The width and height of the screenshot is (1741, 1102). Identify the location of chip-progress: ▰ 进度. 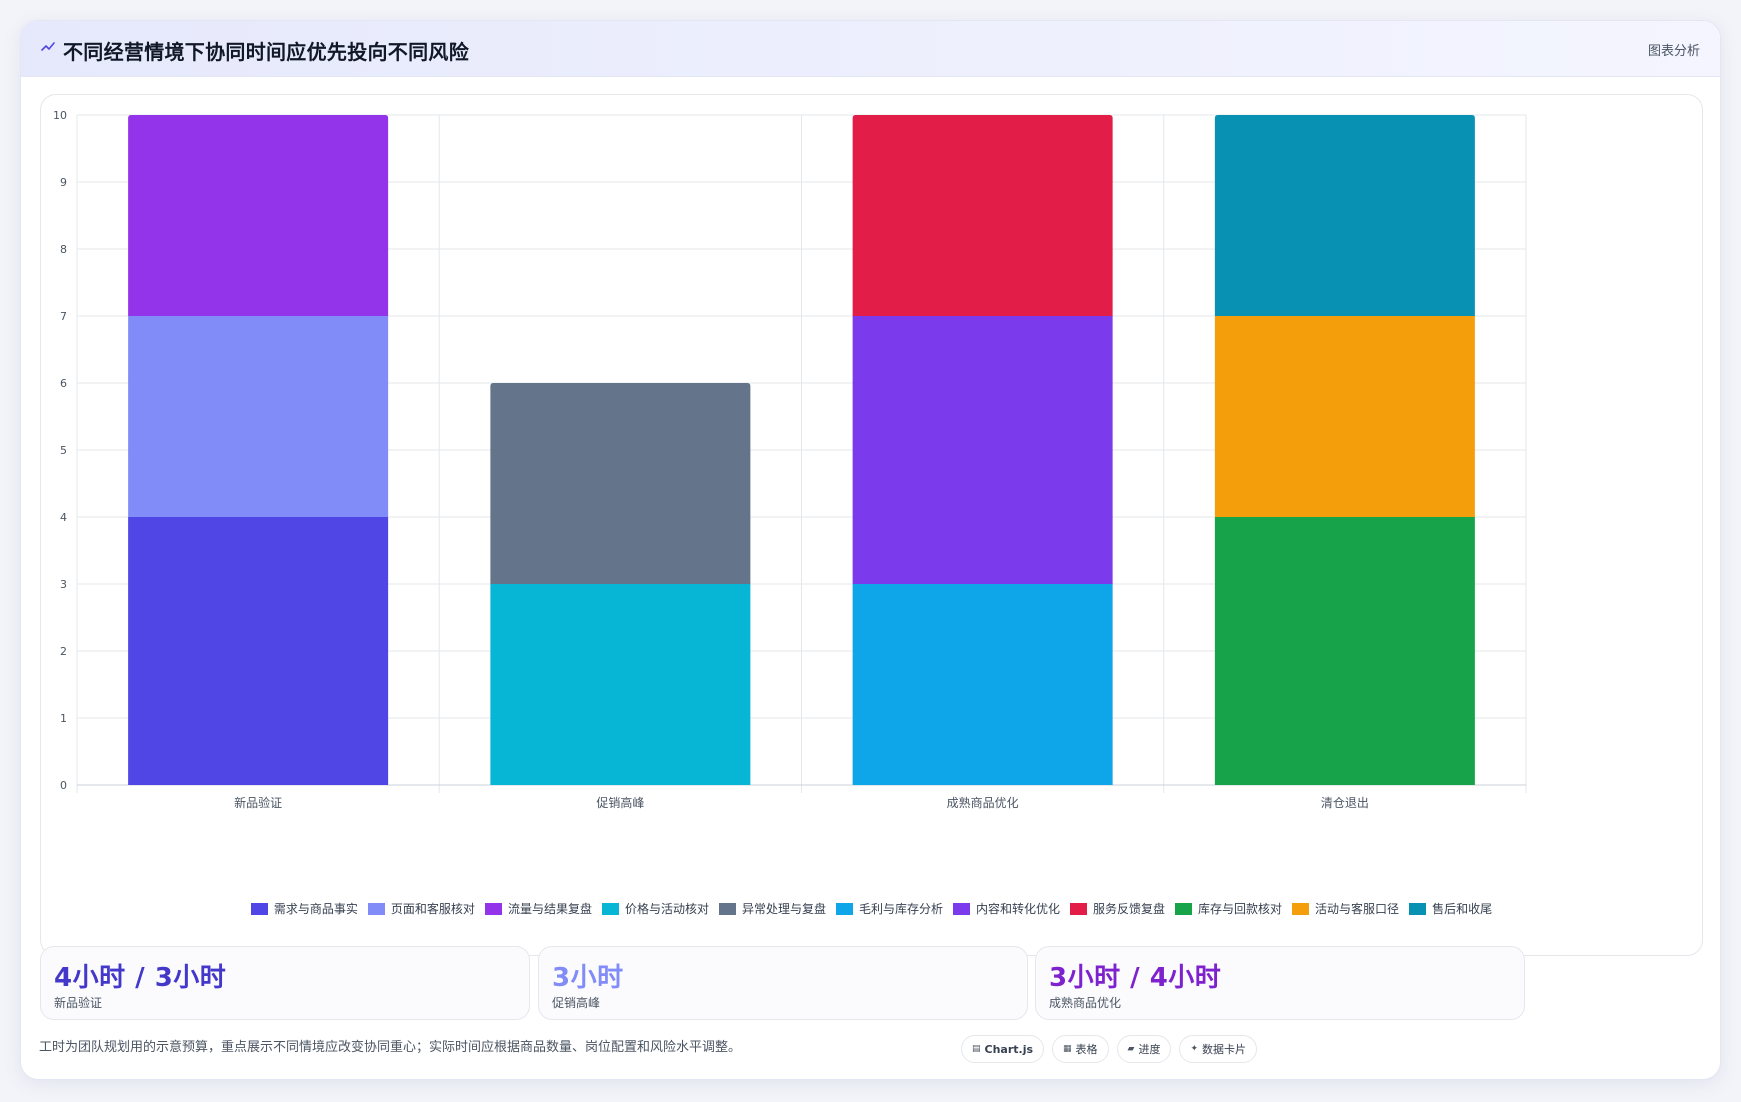
(1144, 1049).